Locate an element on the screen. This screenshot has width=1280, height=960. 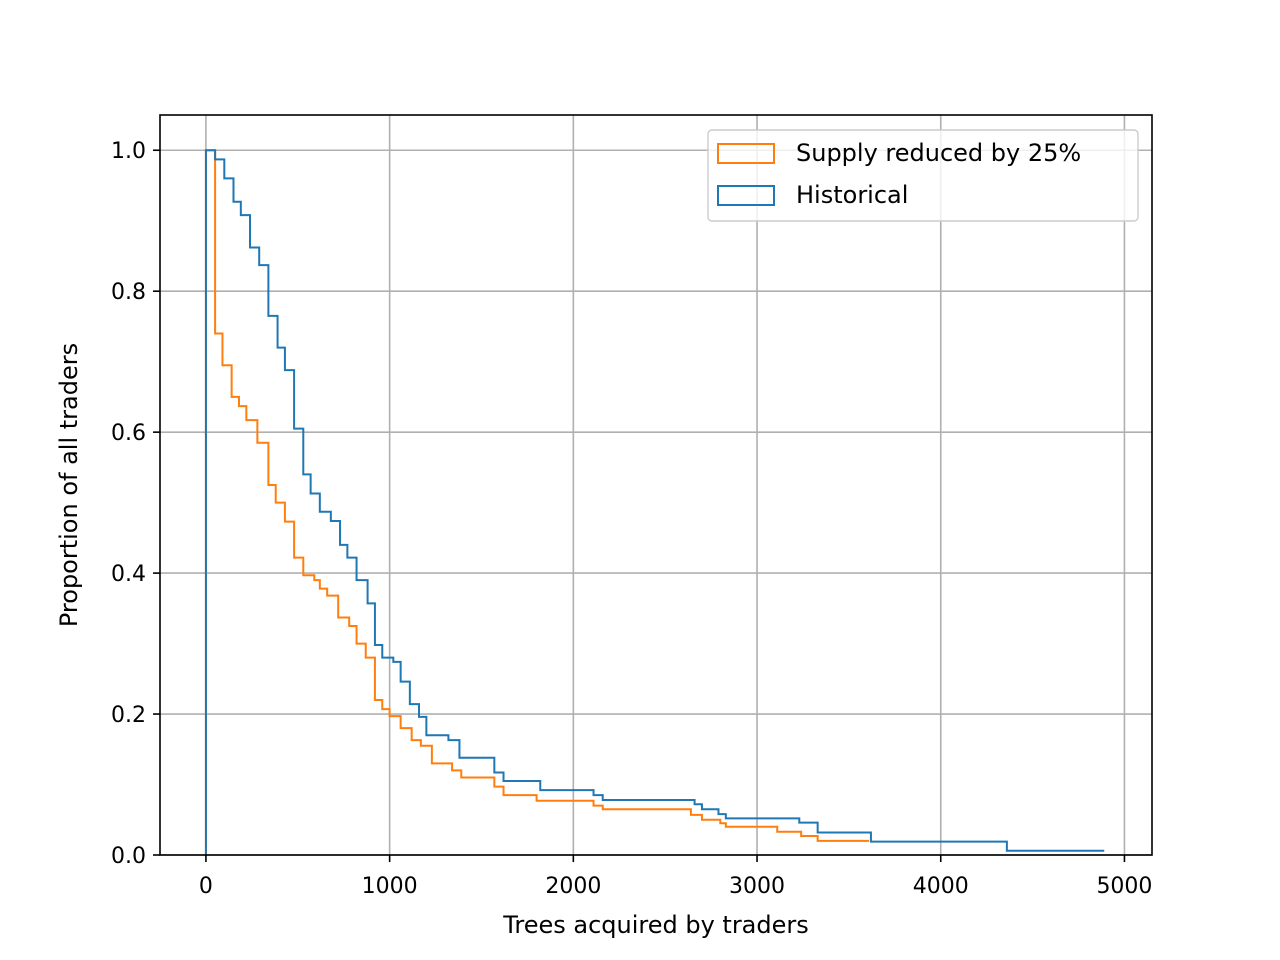
x-tick-label: 5000 is located at coordinates (1124, 886).